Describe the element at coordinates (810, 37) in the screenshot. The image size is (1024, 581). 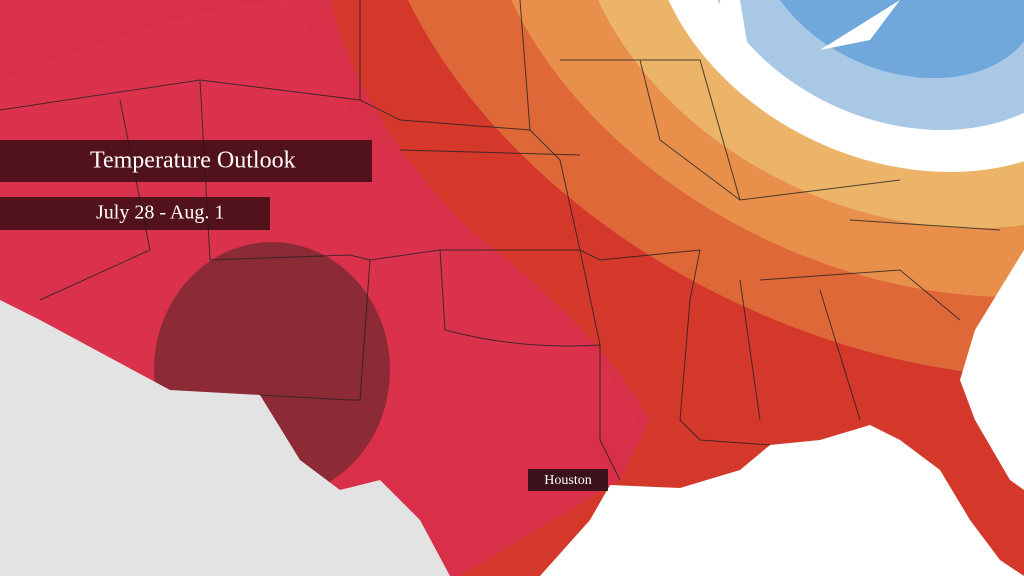
I see `lakes` at that location.